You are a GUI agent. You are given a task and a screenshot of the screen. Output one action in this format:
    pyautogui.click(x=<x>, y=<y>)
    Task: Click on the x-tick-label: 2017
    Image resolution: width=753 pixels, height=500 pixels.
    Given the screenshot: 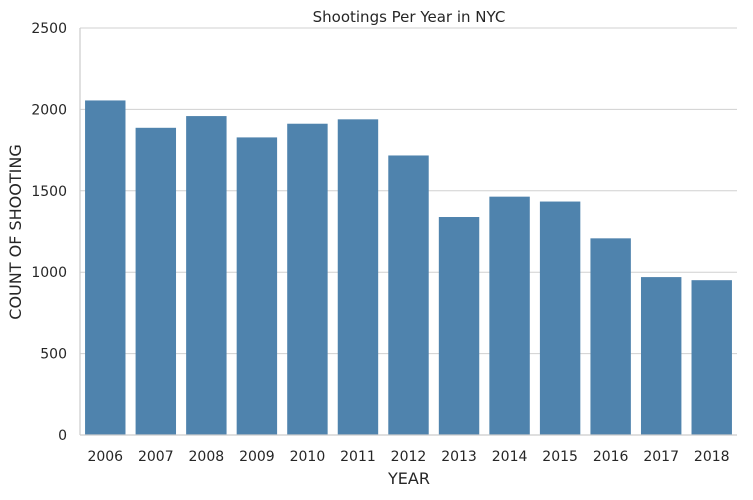 What is the action you would take?
    pyautogui.click(x=661, y=457)
    